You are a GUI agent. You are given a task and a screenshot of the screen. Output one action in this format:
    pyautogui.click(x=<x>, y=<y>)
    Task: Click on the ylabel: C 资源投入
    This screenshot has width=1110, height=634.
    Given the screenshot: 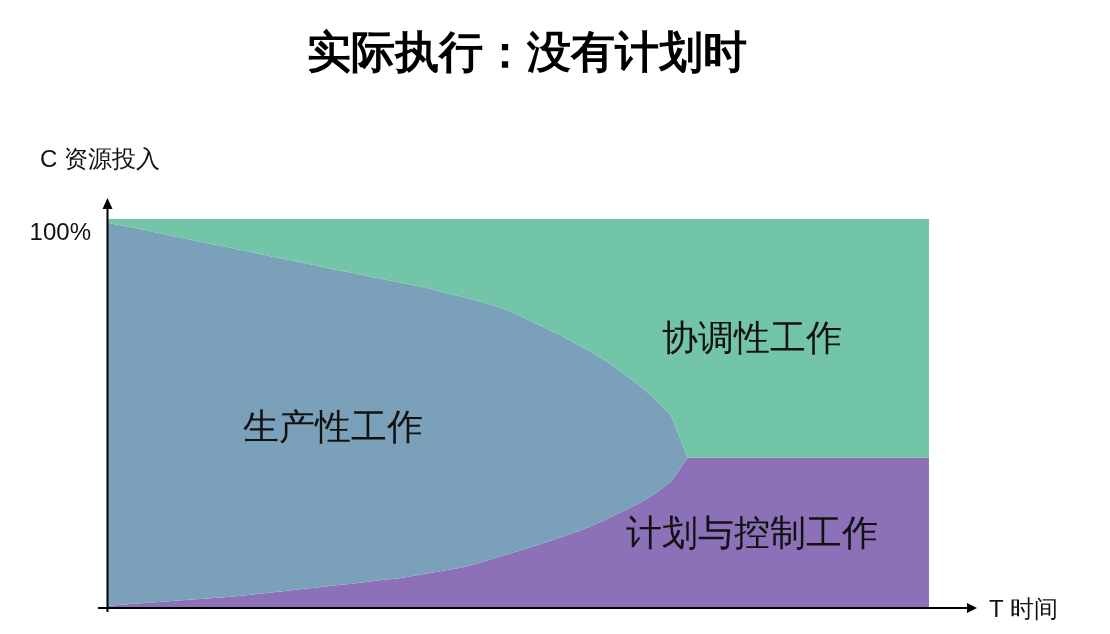 What is the action you would take?
    pyautogui.click(x=100, y=158)
    